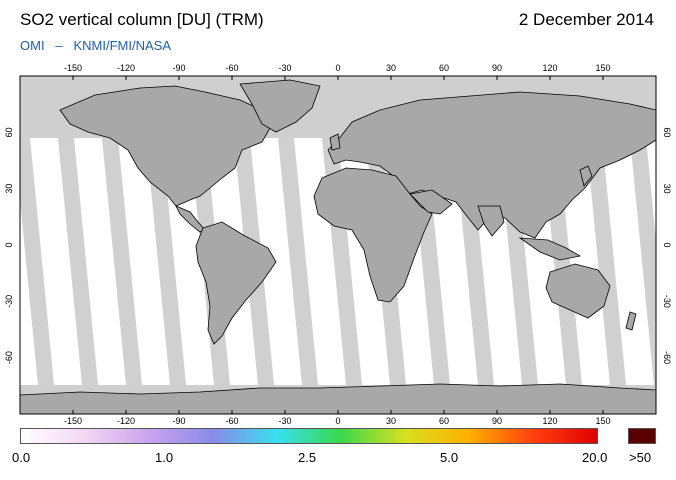 The width and height of the screenshot is (676, 480). I want to click on africa, so click(373, 235).